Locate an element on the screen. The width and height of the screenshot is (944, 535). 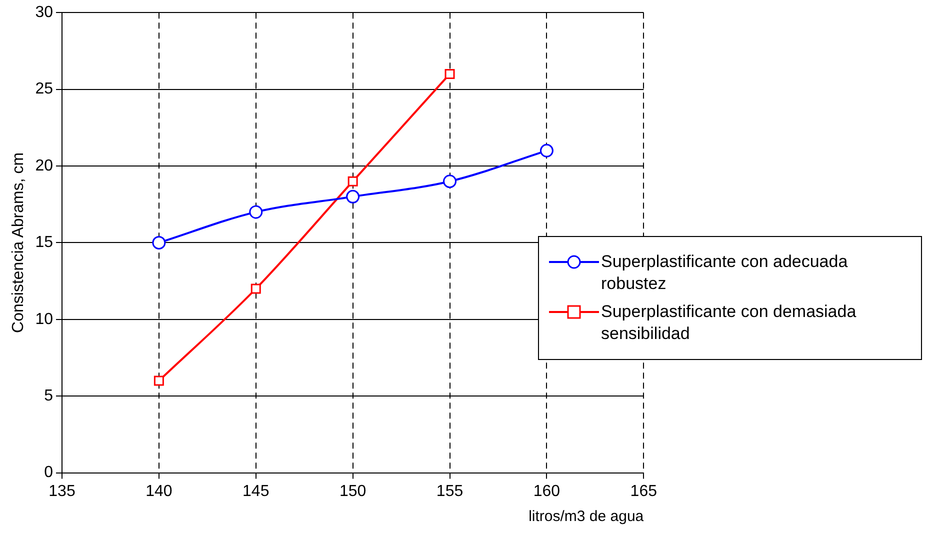
y-tick-label: 20 is located at coordinates (44, 165).